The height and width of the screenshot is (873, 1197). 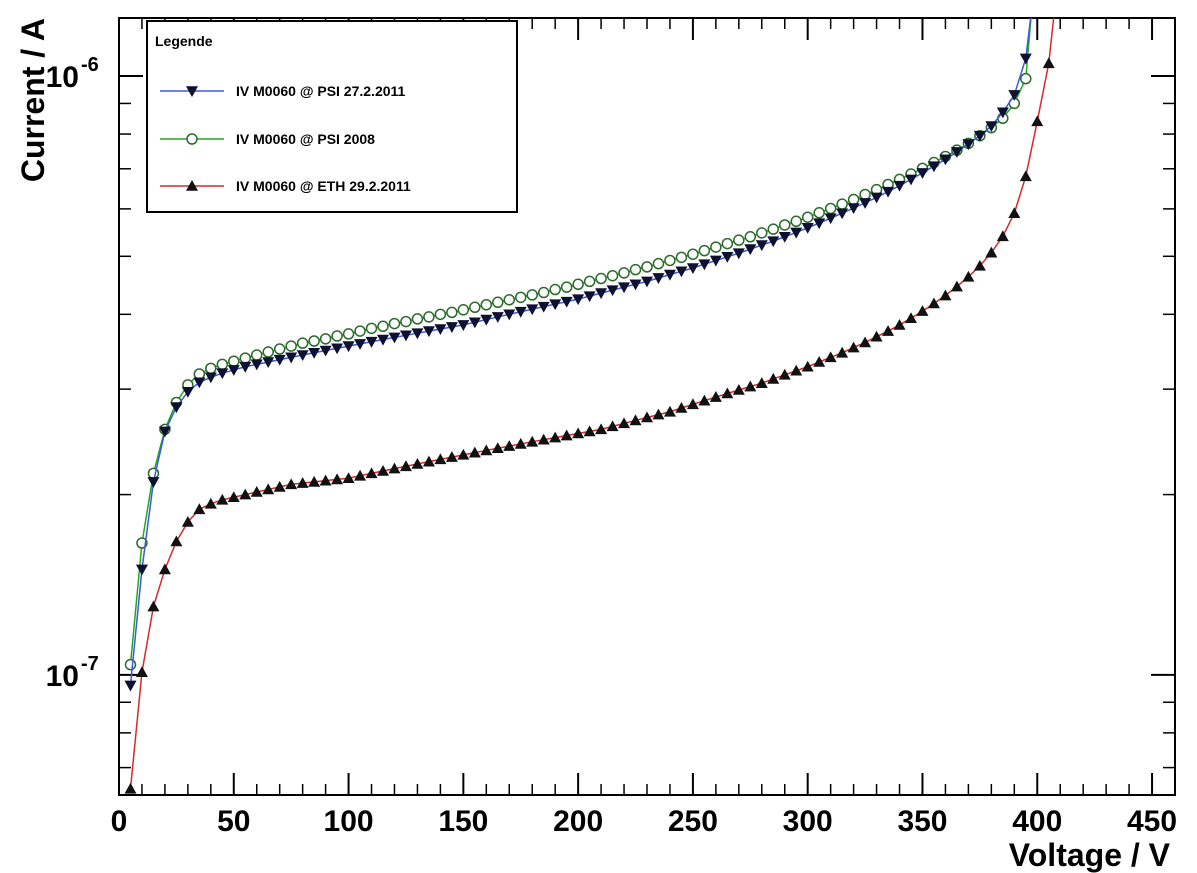 I want to click on x-tick-label: 200, so click(x=578, y=821).